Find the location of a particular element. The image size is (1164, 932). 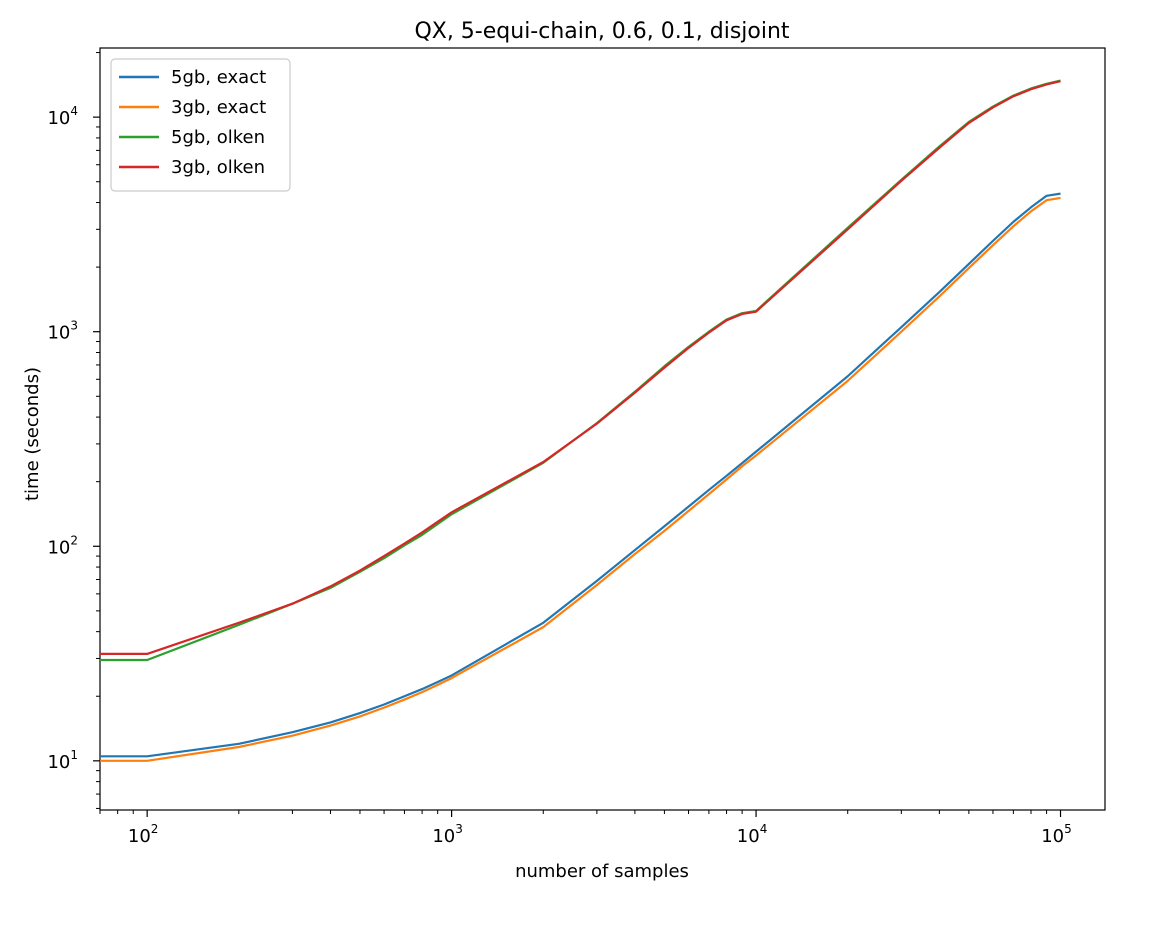

x-axis-label: number of samples is located at coordinates (602, 871).